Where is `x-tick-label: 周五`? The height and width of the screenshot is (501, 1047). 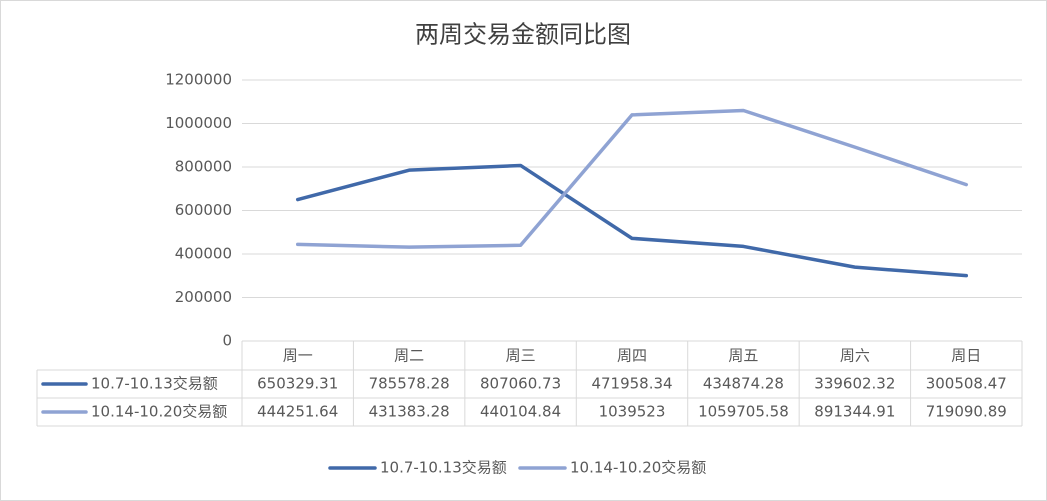 x-tick-label: 周五 is located at coordinates (743, 356).